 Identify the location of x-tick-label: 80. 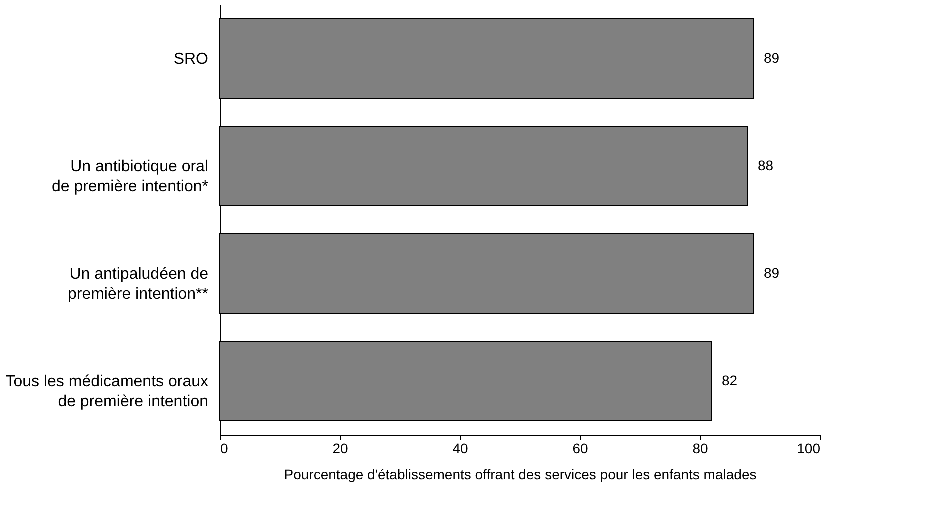
(700, 448).